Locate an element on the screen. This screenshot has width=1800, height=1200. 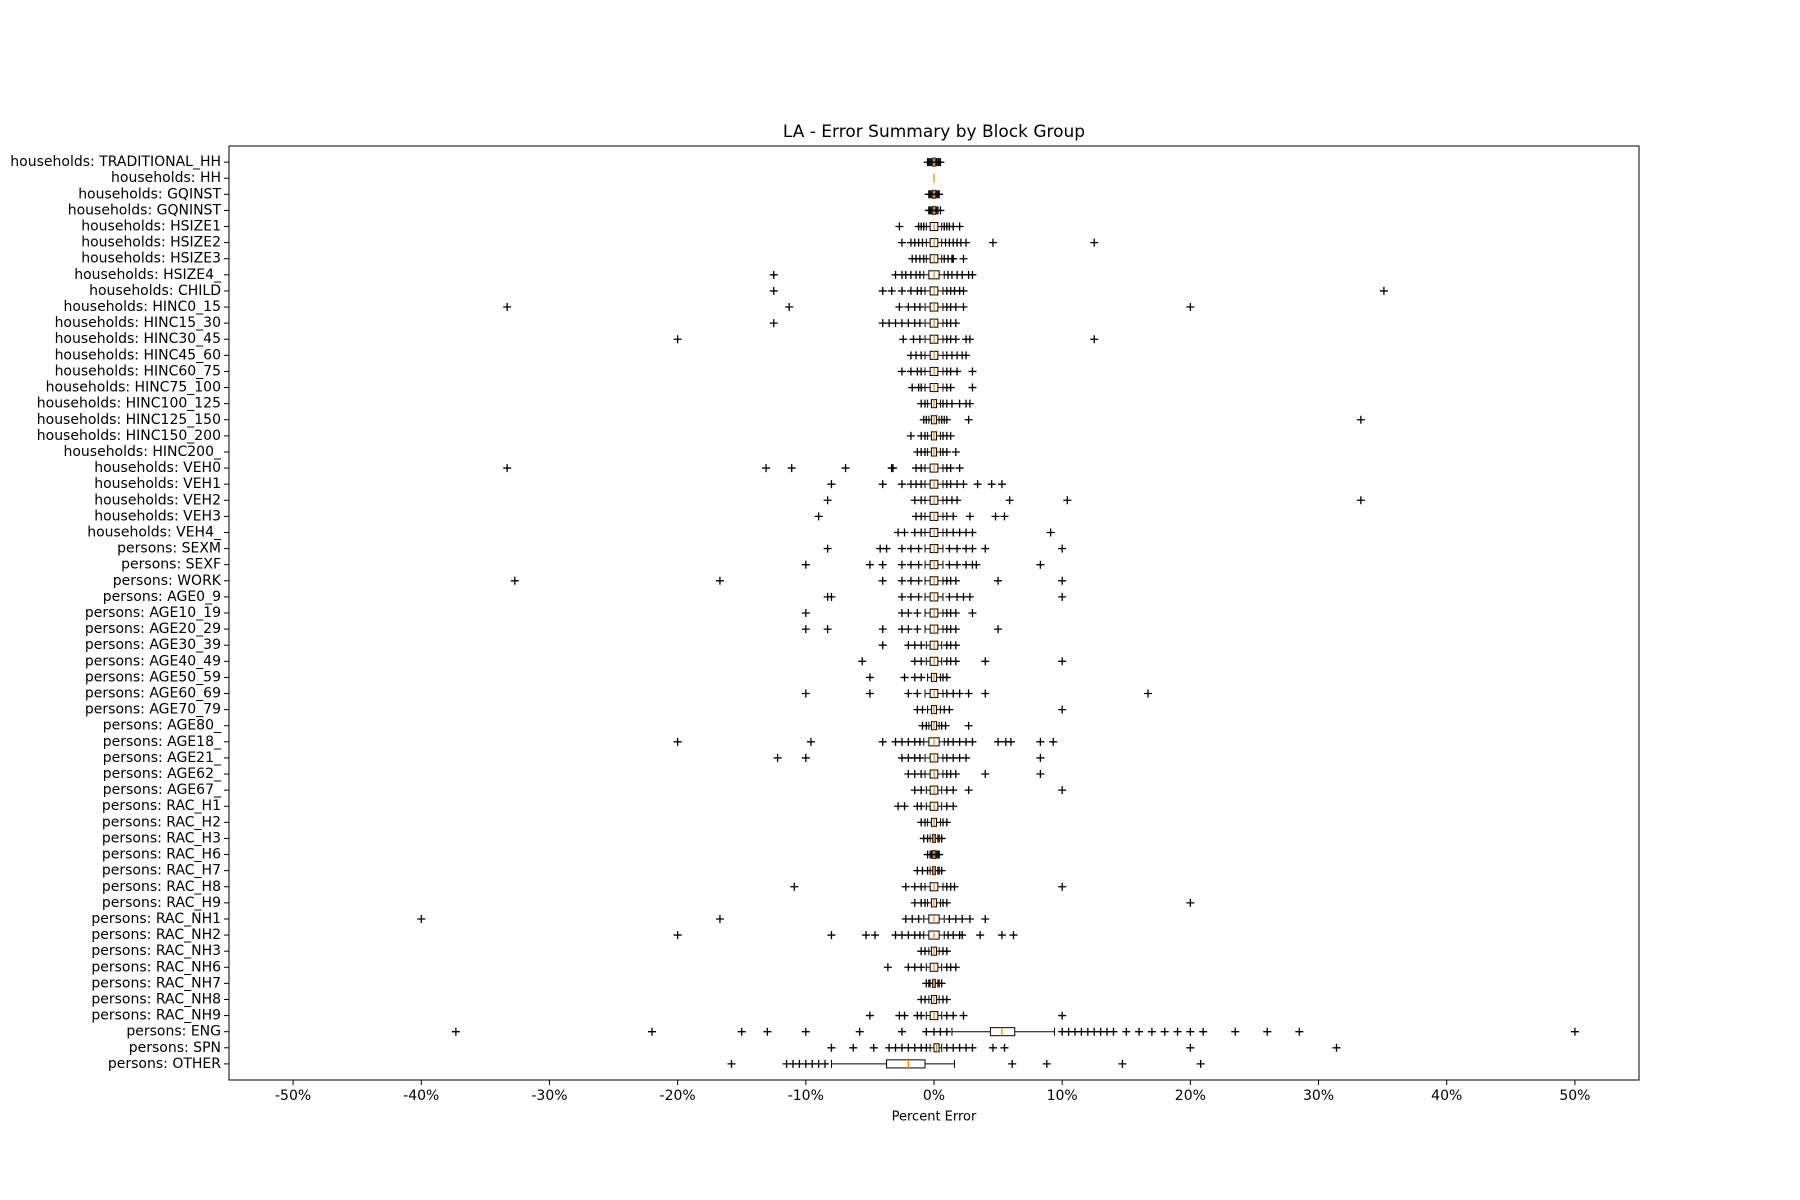
y-tick-label: persons: RAC_H8 is located at coordinates (161, 887).